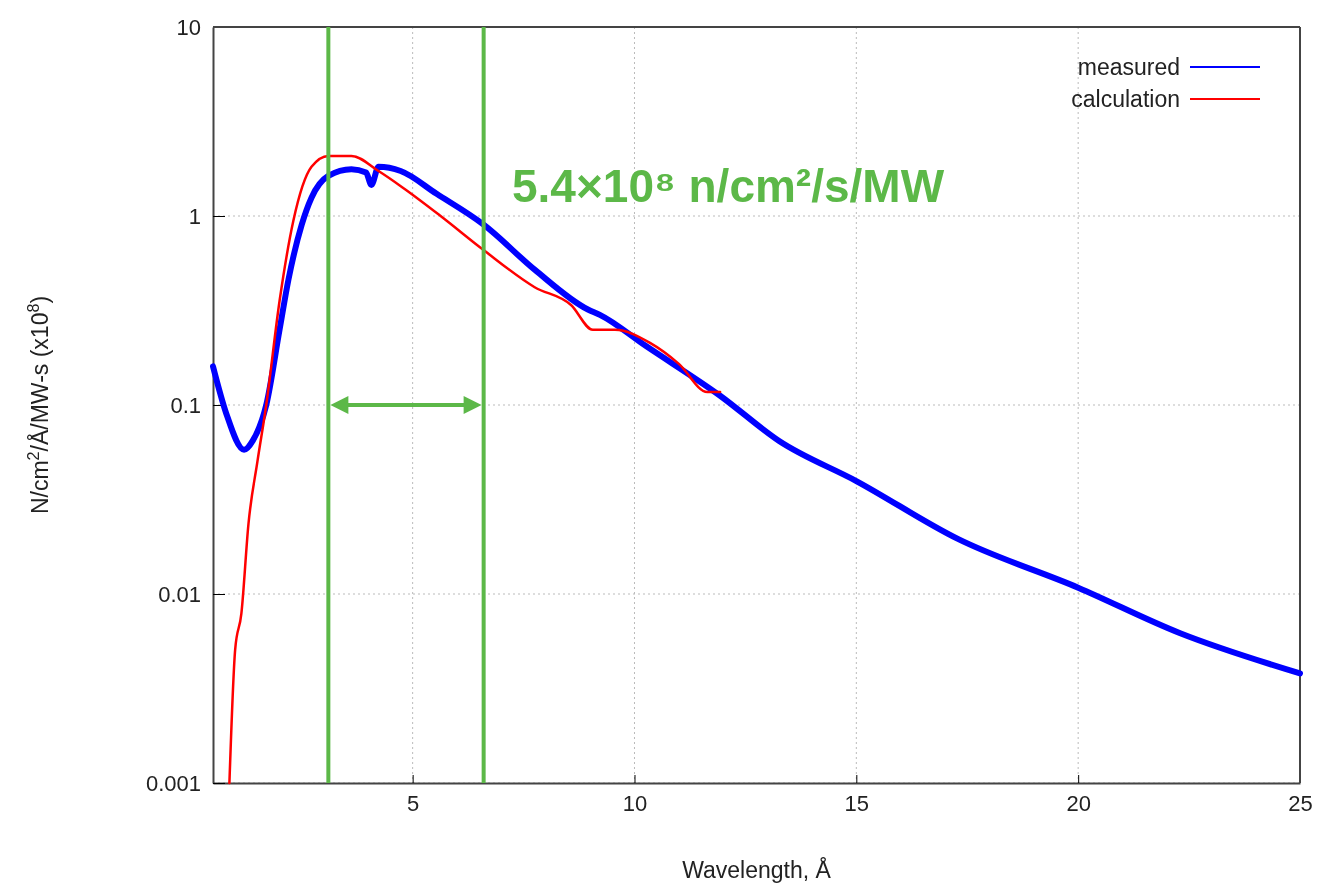 The width and height of the screenshot is (1323, 890). Describe the element at coordinates (1128, 67) in the screenshot. I see `legend-label: measured` at that location.